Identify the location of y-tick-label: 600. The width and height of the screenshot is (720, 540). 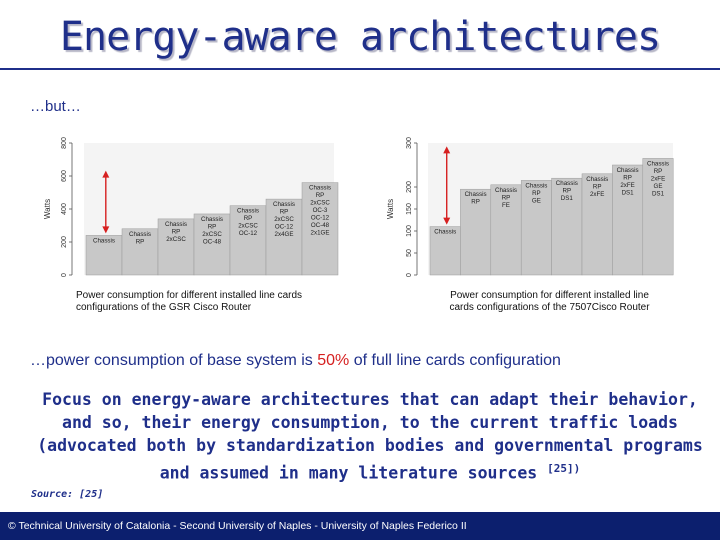
(64, 176).